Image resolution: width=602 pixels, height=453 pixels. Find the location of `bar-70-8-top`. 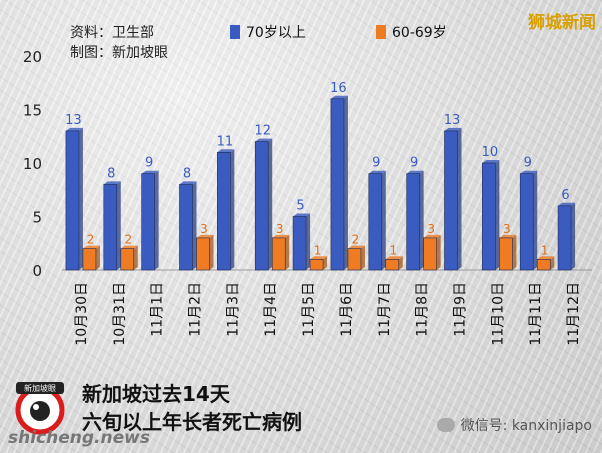

bar-70-8-top is located at coordinates (377, 172).